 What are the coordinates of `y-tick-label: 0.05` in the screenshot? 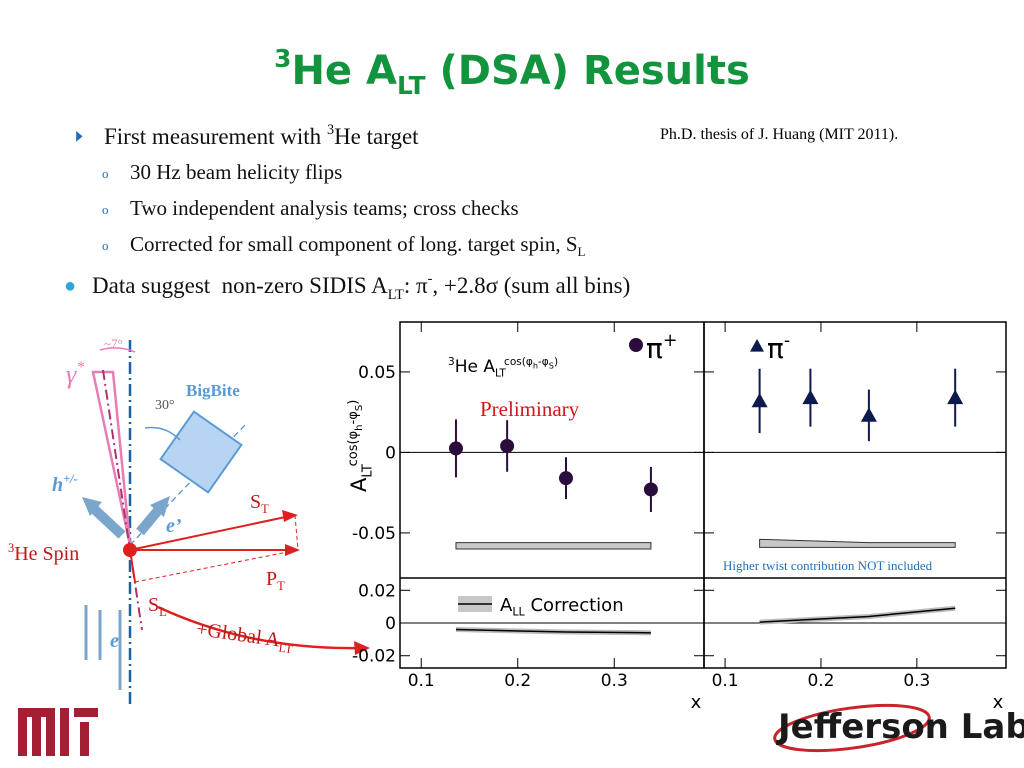 It's located at (377, 373).